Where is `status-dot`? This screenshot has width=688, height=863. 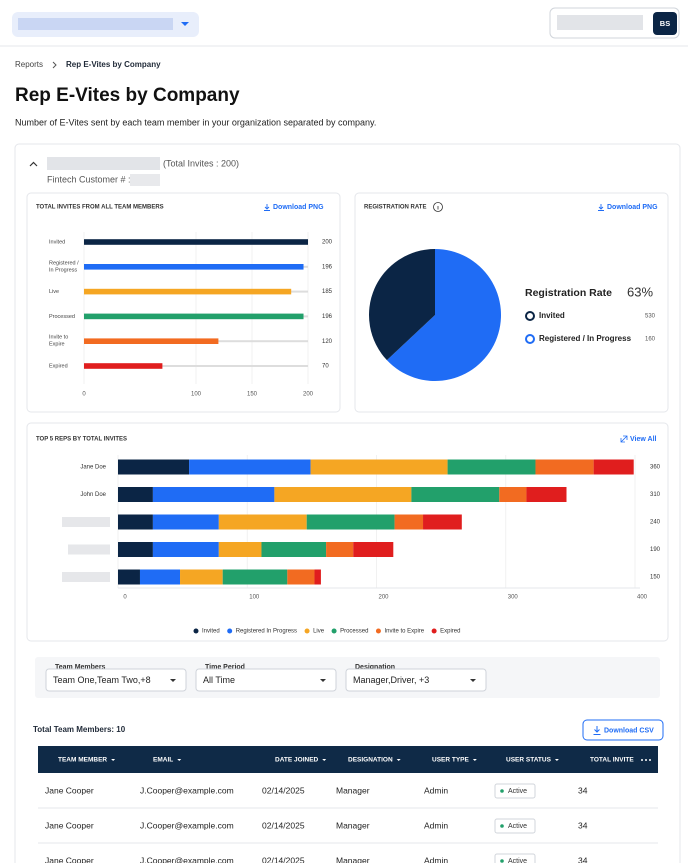
status-dot is located at coordinates (502, 826).